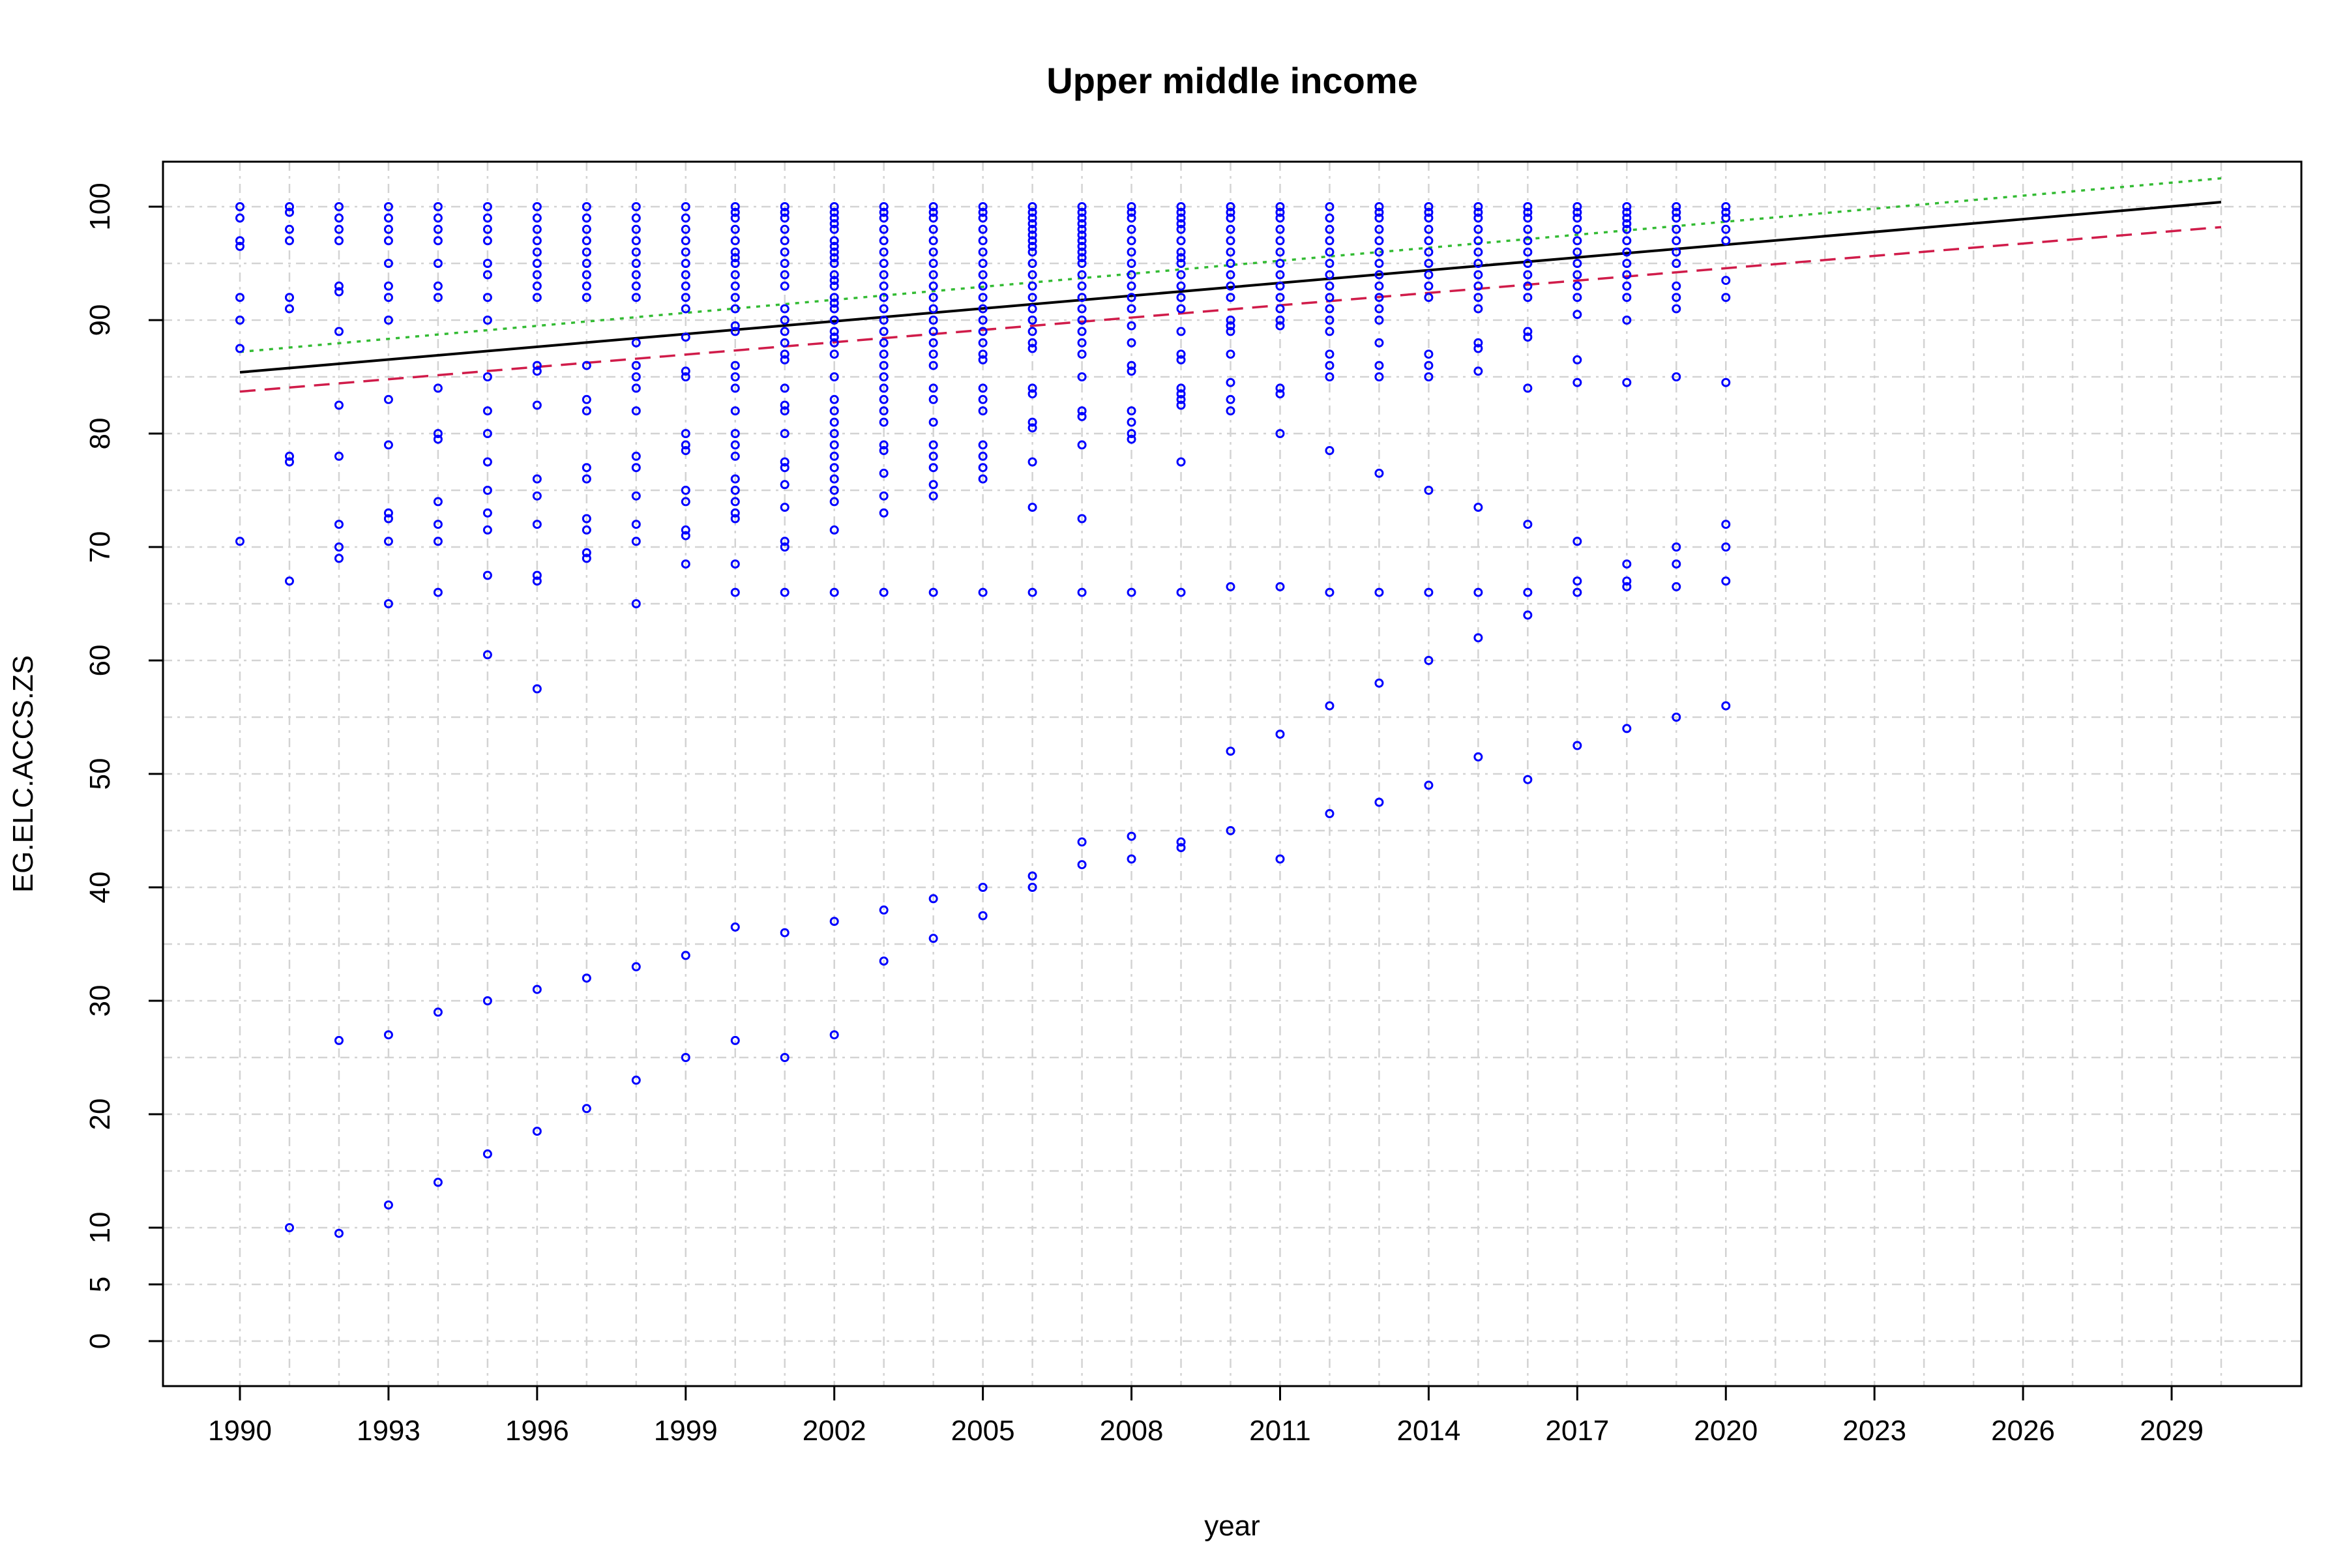 The width and height of the screenshot is (2347, 1568). Describe the element at coordinates (100, 207) in the screenshot. I see `y-tick-label: 100` at that location.